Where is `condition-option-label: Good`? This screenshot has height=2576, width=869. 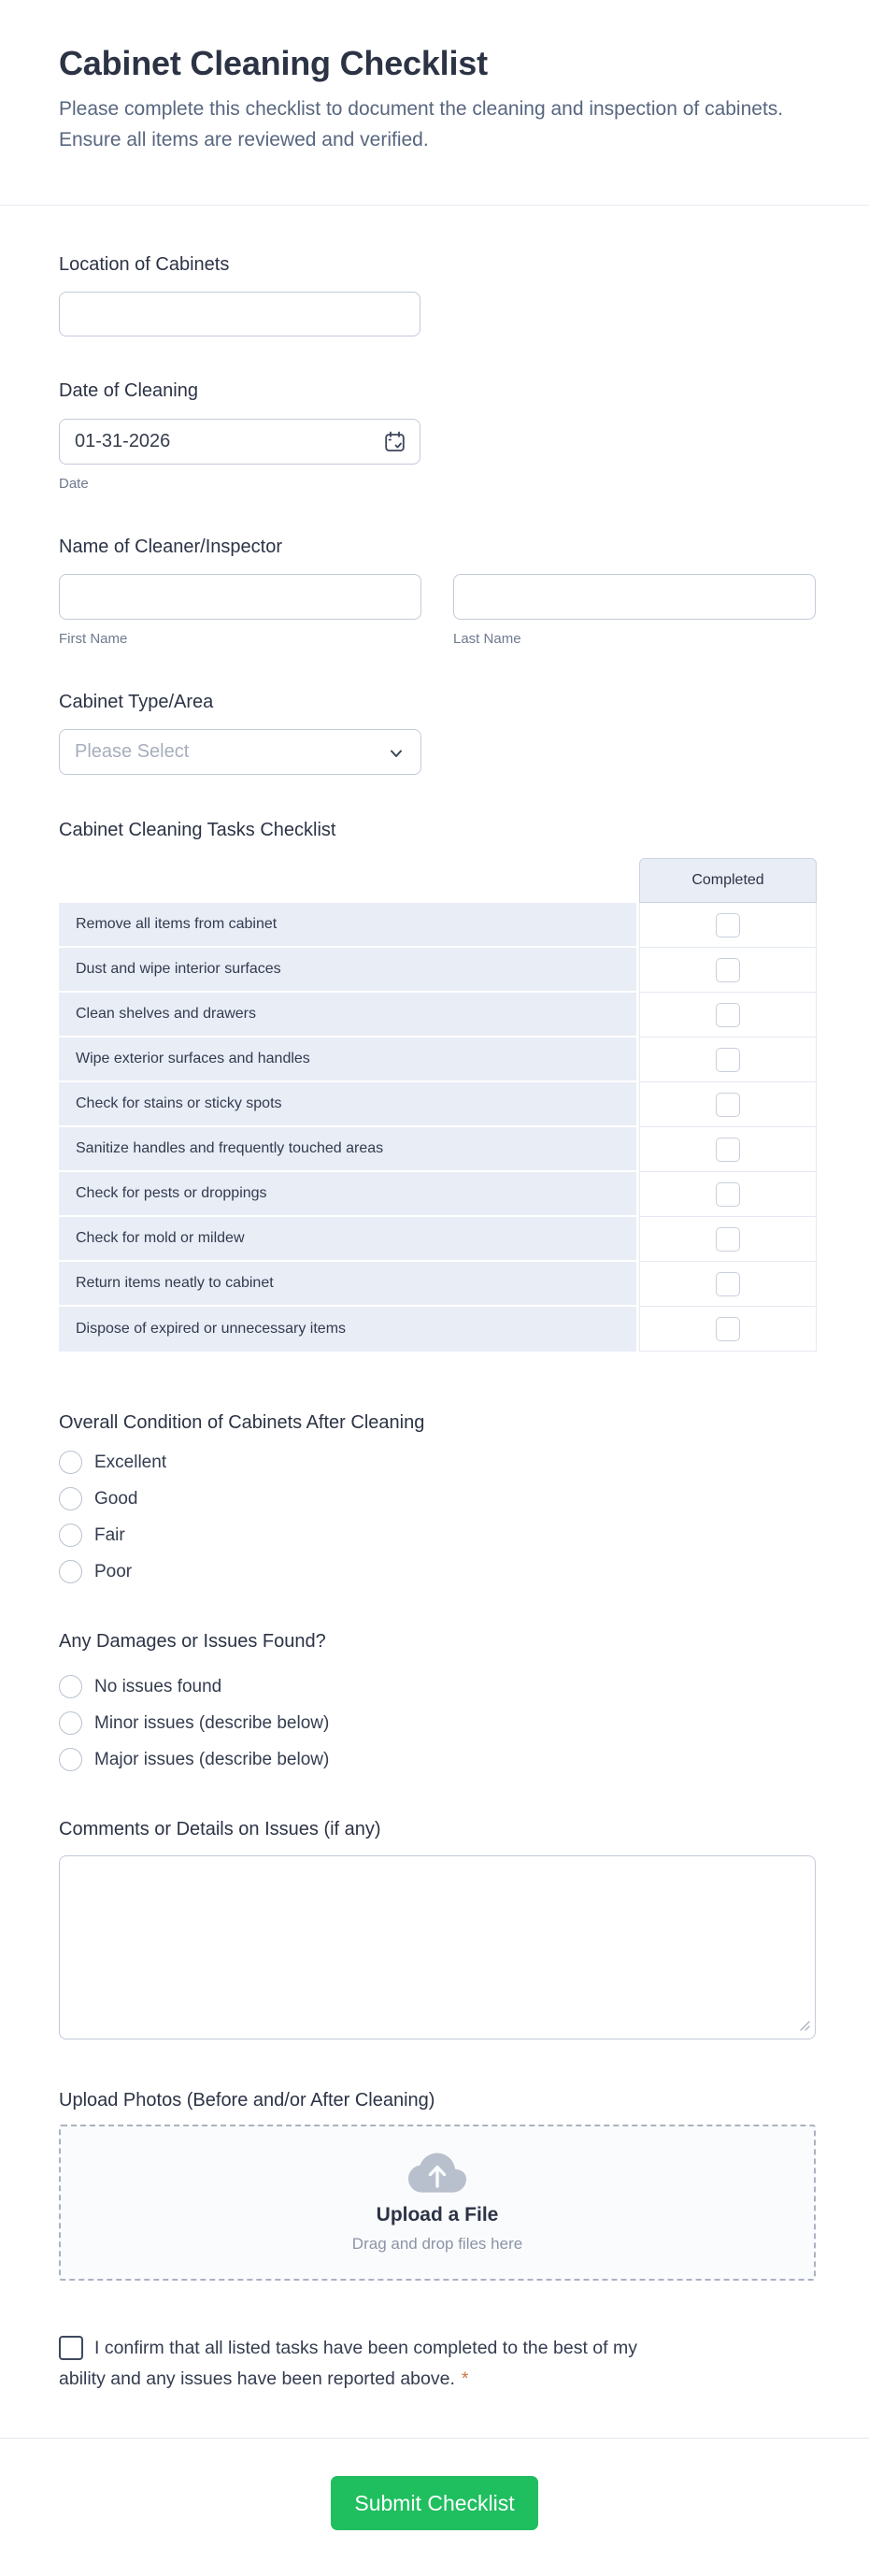
condition-option-label: Good is located at coordinates (116, 1498).